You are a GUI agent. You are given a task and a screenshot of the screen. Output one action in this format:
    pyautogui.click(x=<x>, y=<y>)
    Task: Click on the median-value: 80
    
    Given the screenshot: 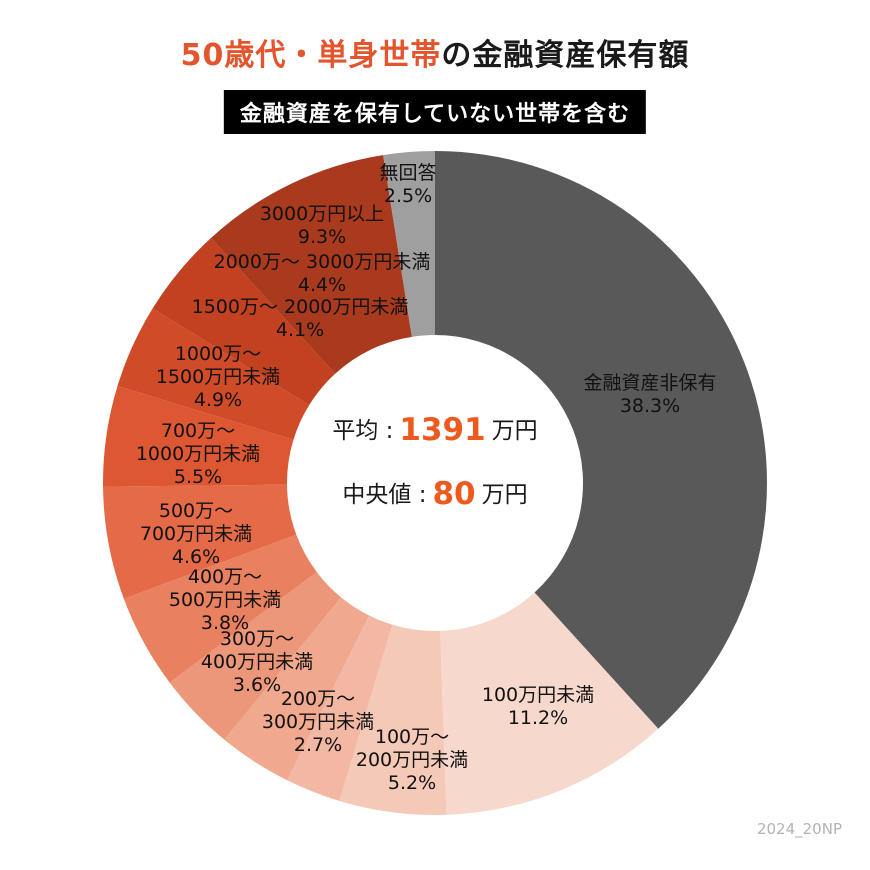 What is the action you would take?
    pyautogui.click(x=454, y=494)
    